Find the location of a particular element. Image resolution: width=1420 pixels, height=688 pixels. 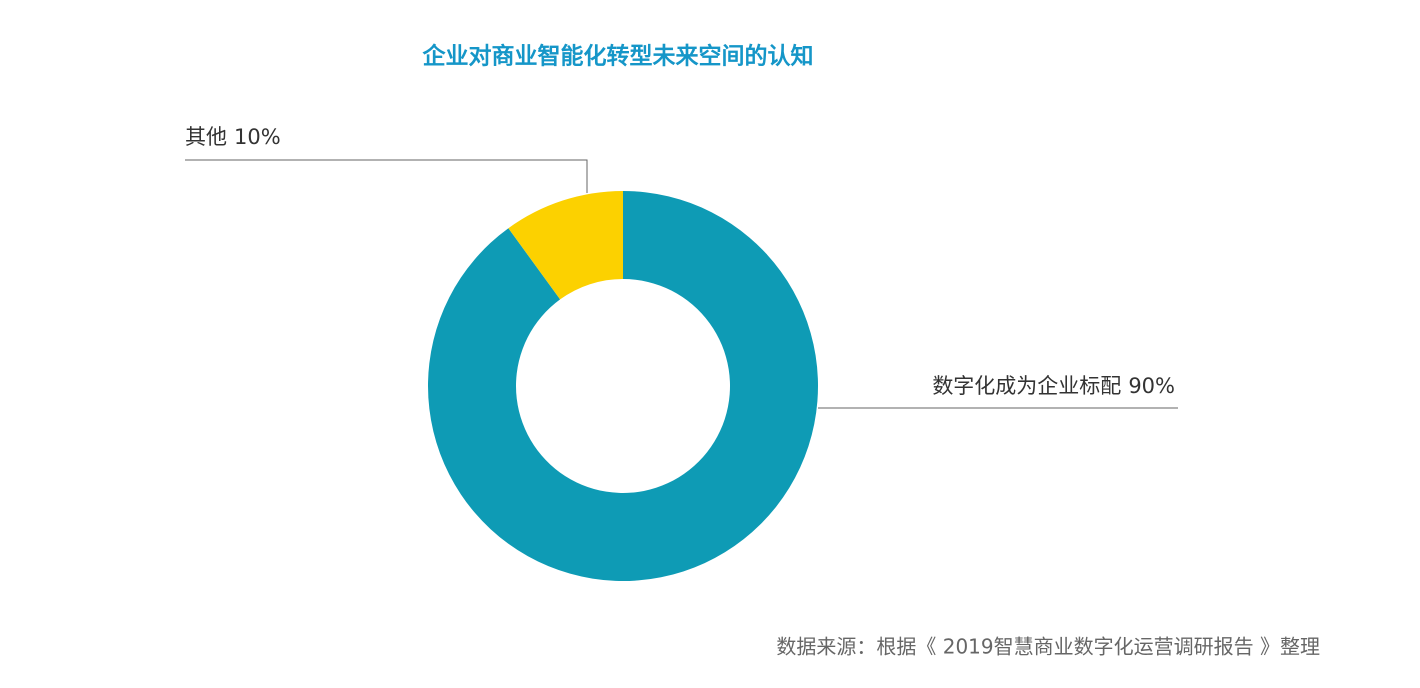

leader-line is located at coordinates (386, 176).